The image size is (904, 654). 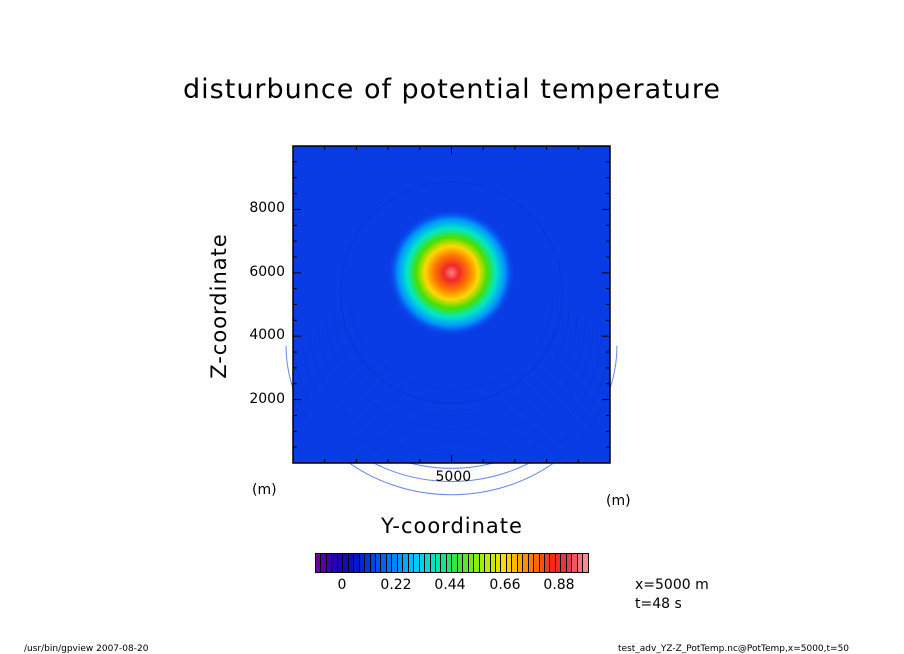 What do you see at coordinates (672, 585) in the screenshot?
I see `x-position-annotation: x=5000 m` at bounding box center [672, 585].